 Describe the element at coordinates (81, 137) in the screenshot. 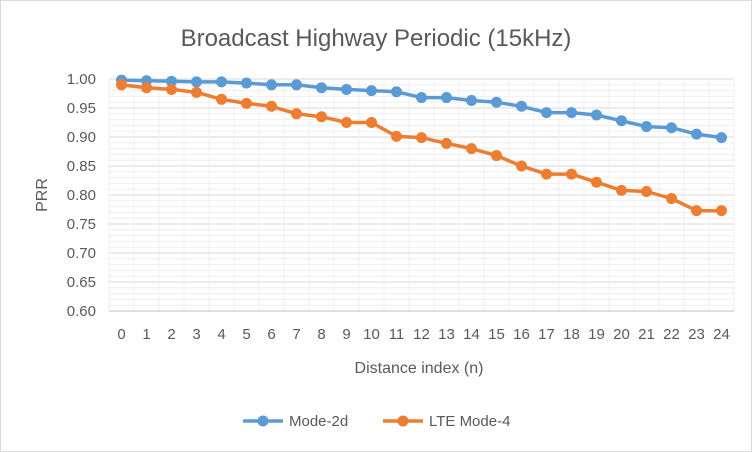

I see `y-tick-label: 0.90` at that location.